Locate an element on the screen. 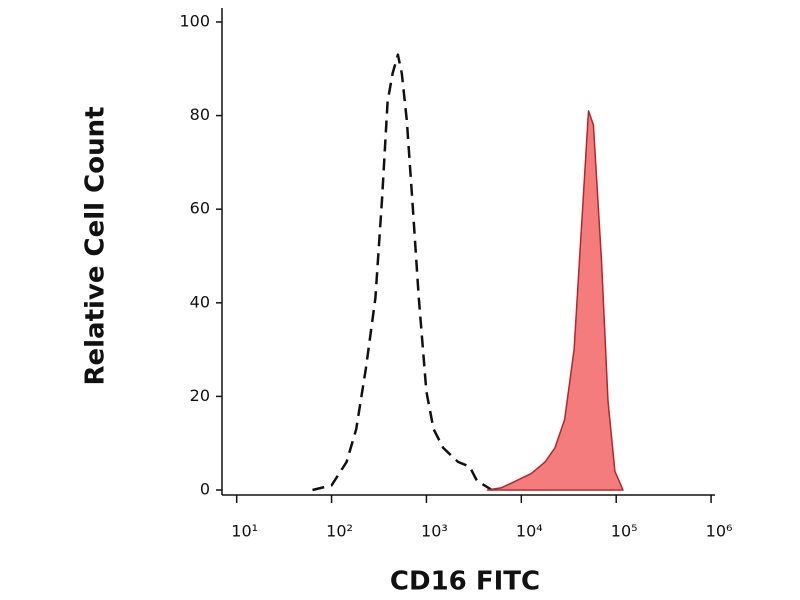 Image resolution: width=800 pixels, height=600 pixels. x-tick-label: 10⁴ is located at coordinates (529, 531).